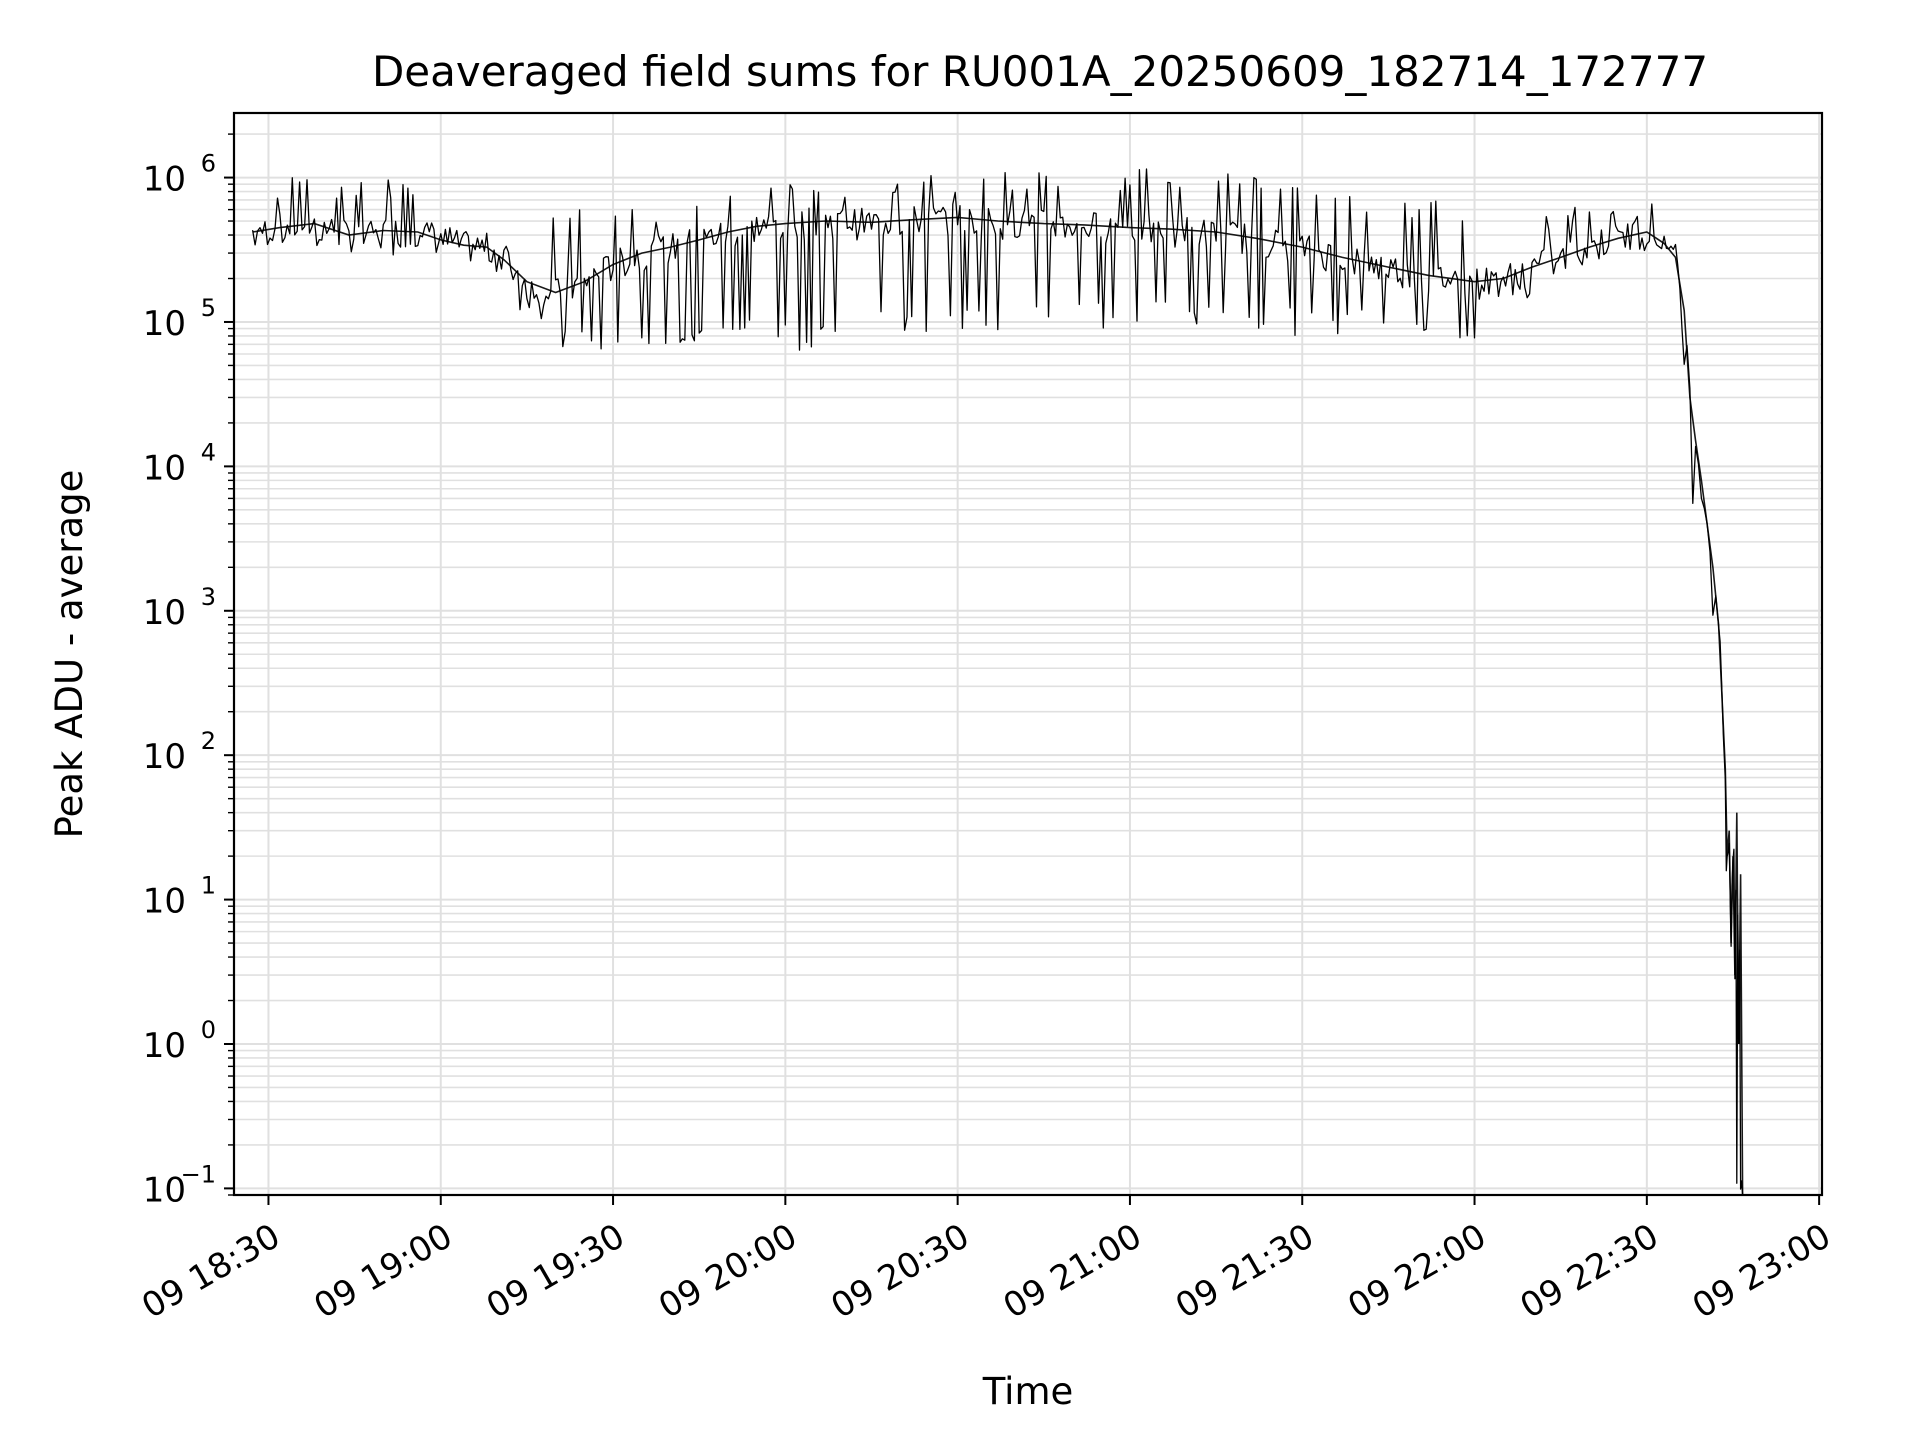 The image size is (1920, 1440). Describe the element at coordinates (69, 654) in the screenshot. I see `y-axis-label: Peak ADU - average` at that location.